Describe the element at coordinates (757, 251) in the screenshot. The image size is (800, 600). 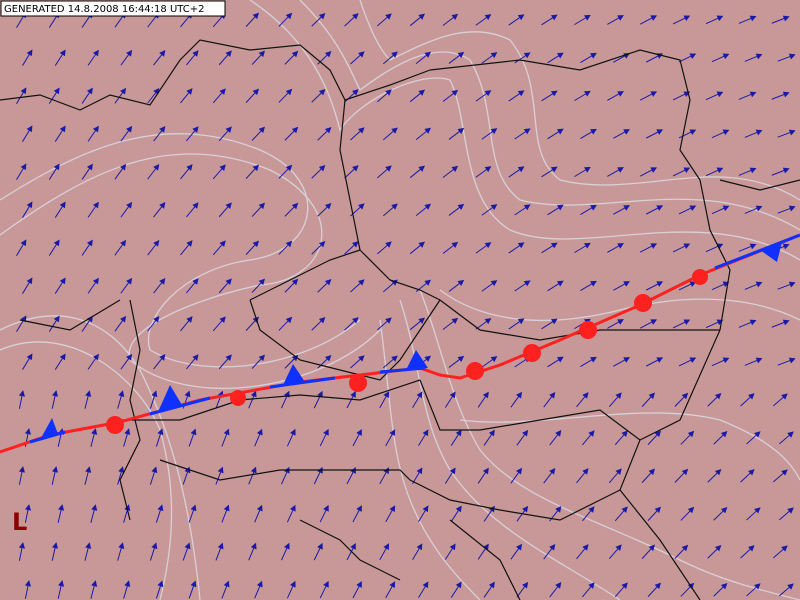
I see `cold-front` at that location.